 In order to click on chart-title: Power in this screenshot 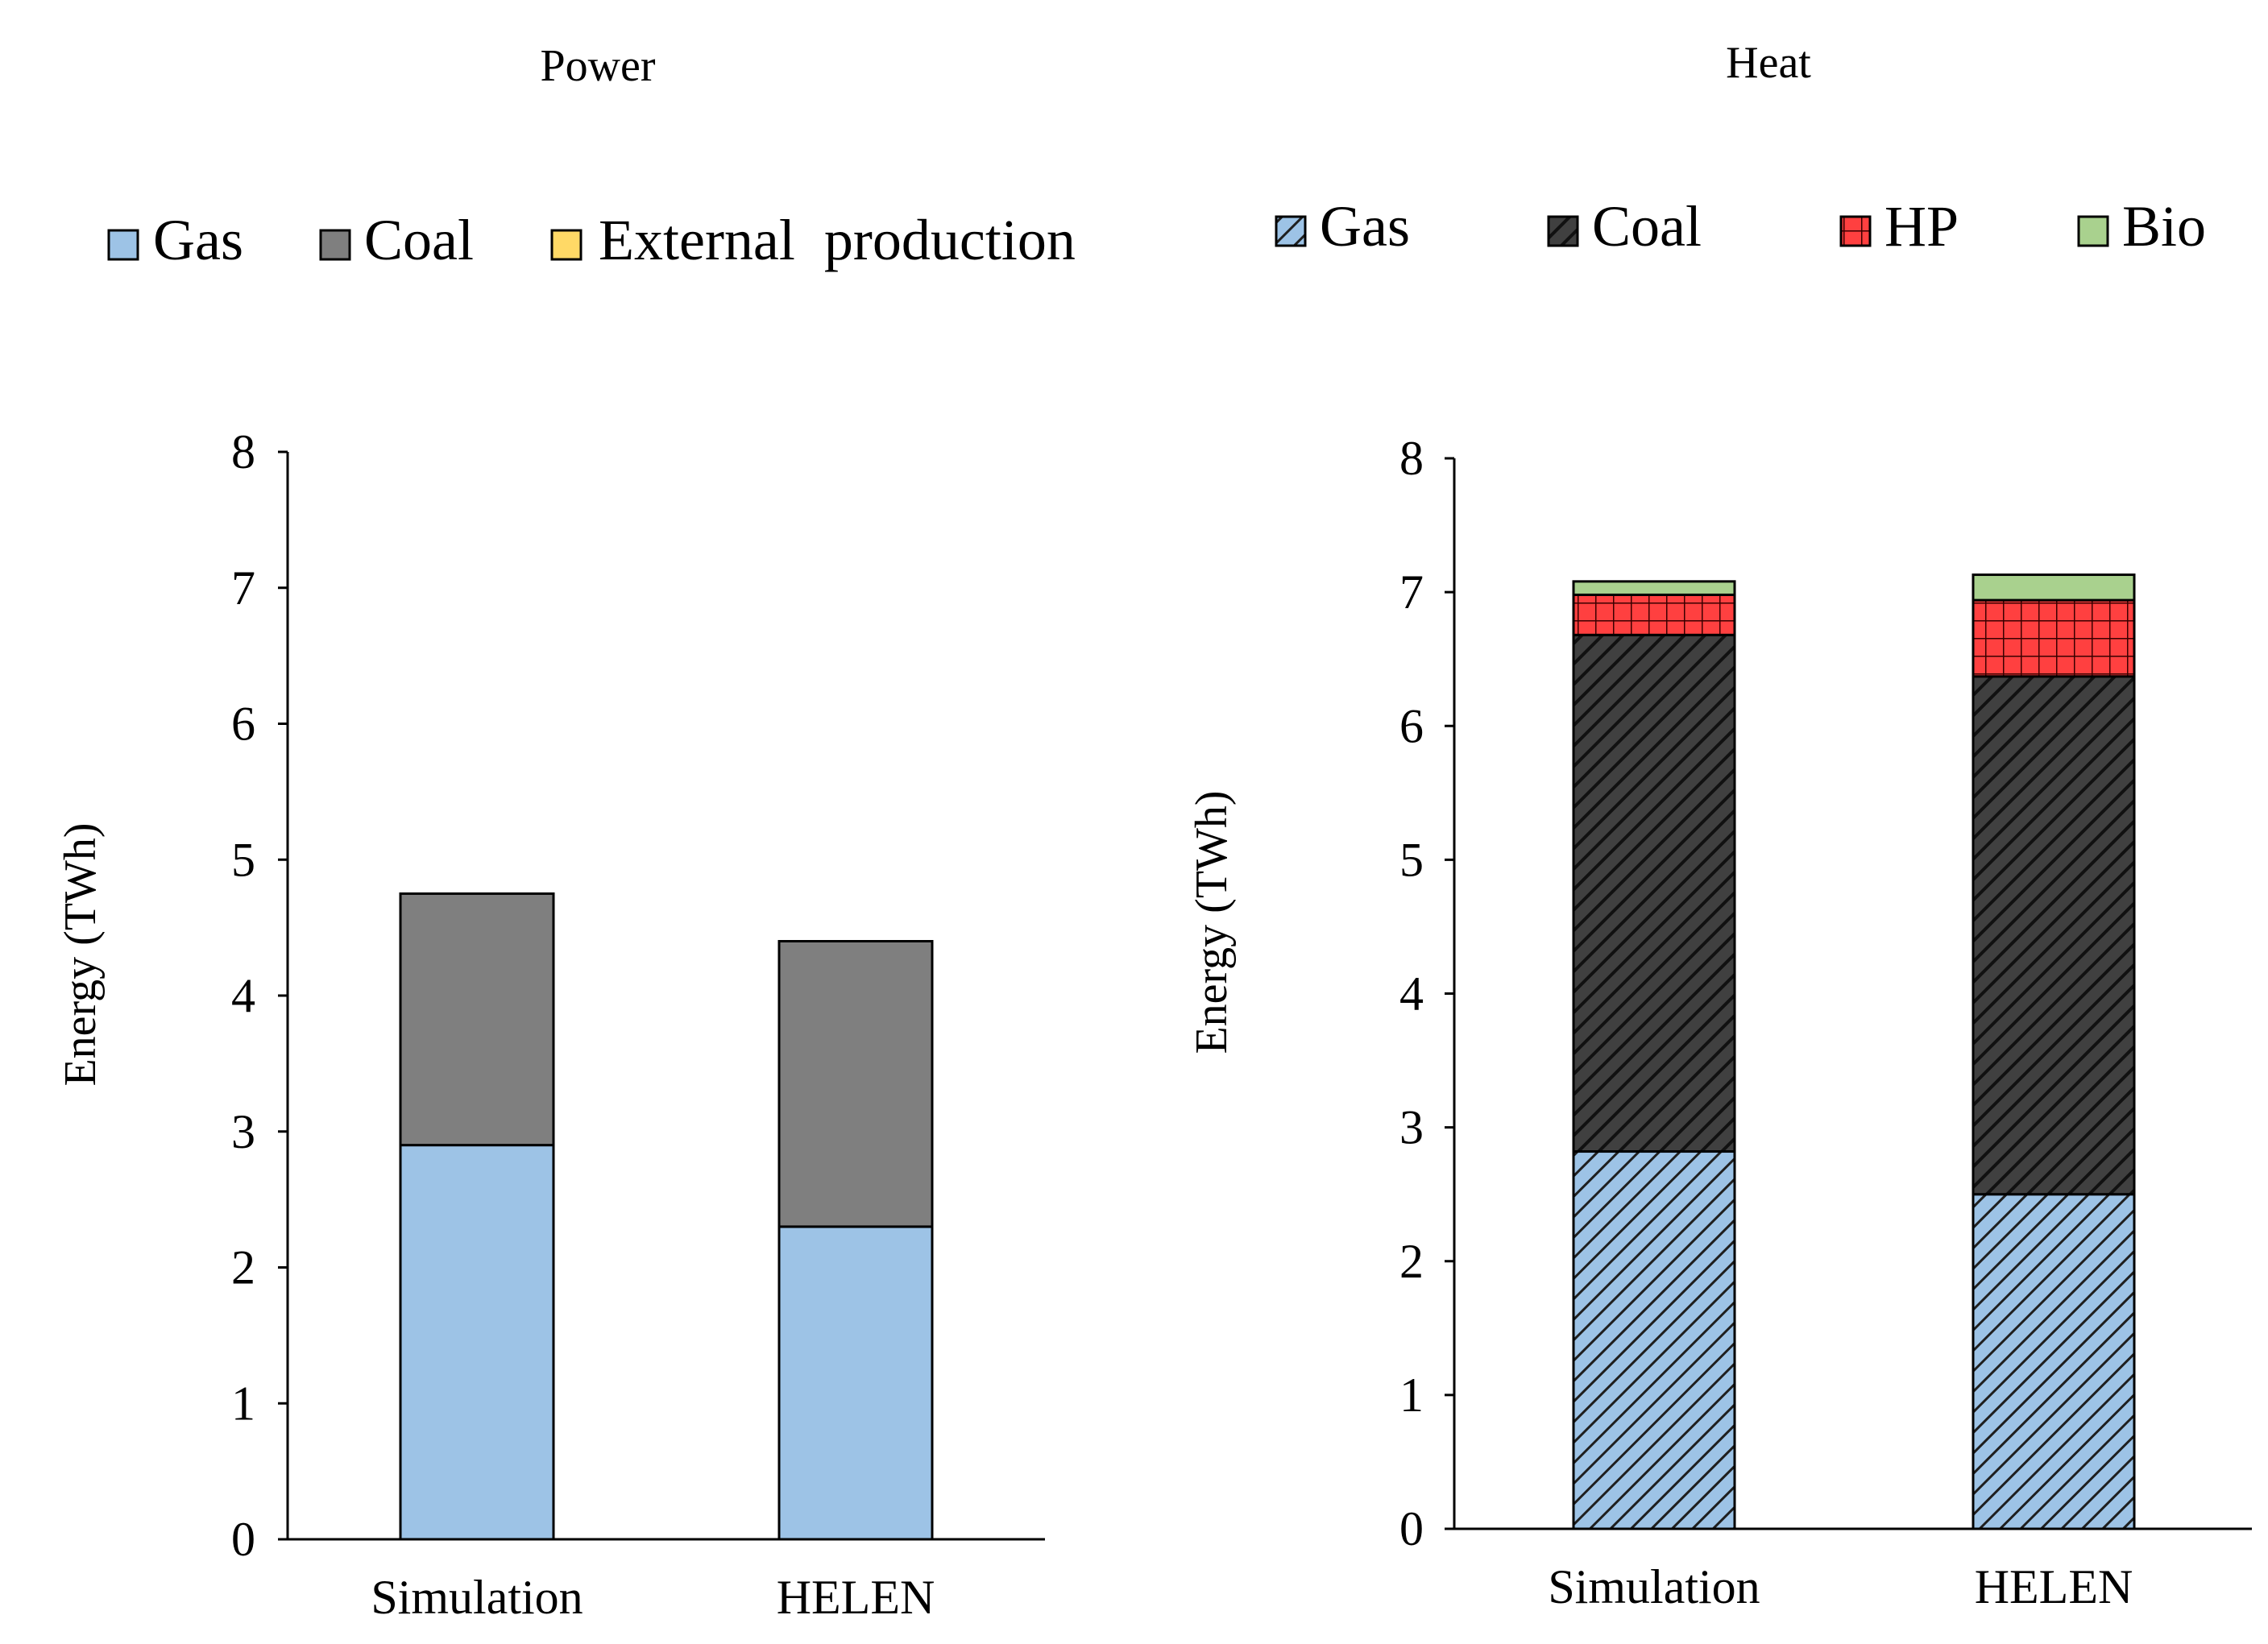, I will do `click(597, 66)`.